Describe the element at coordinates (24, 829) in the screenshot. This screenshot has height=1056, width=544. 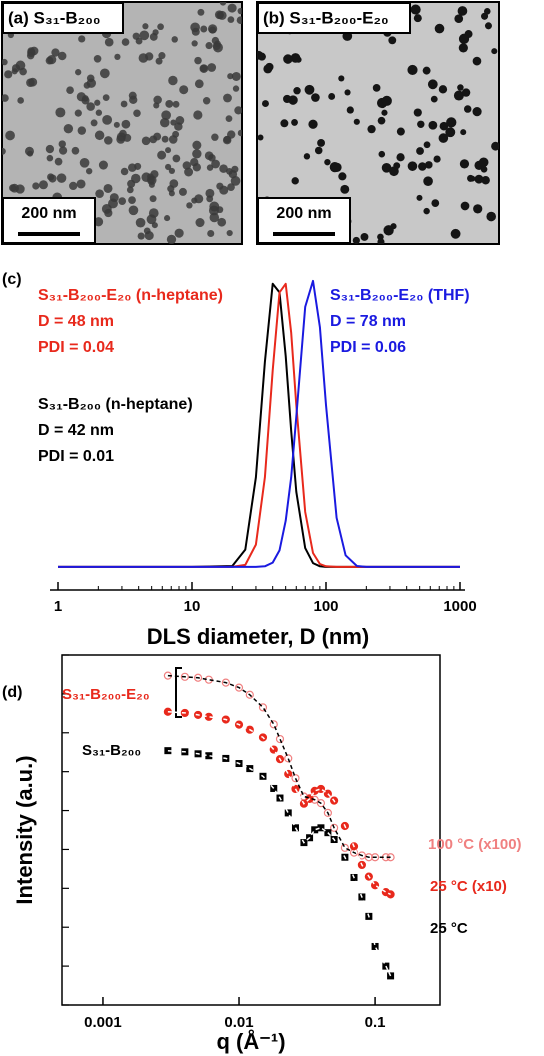
I see `y-axis-label: Intensity (a.u.)` at that location.